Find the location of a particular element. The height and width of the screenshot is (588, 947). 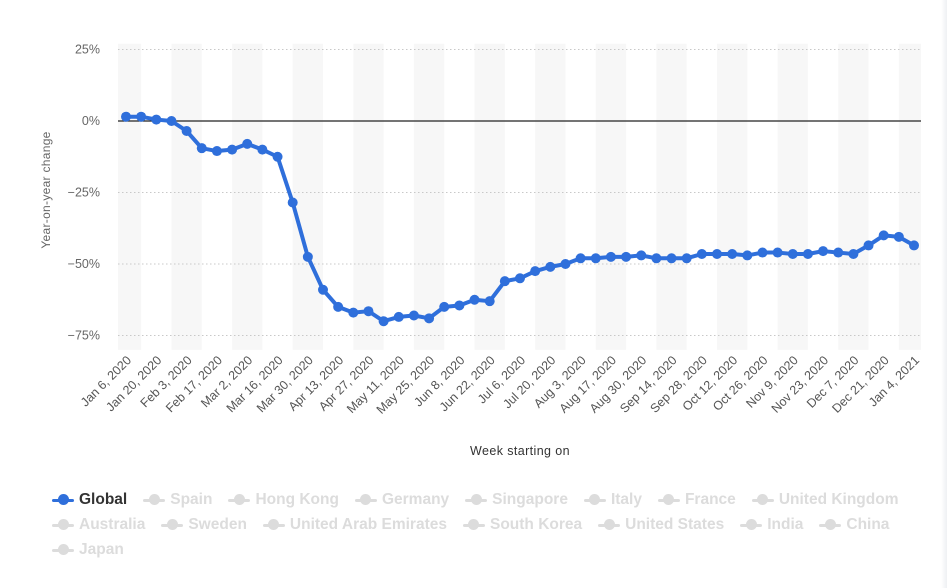

legend-label: Spain is located at coordinates (191, 499).